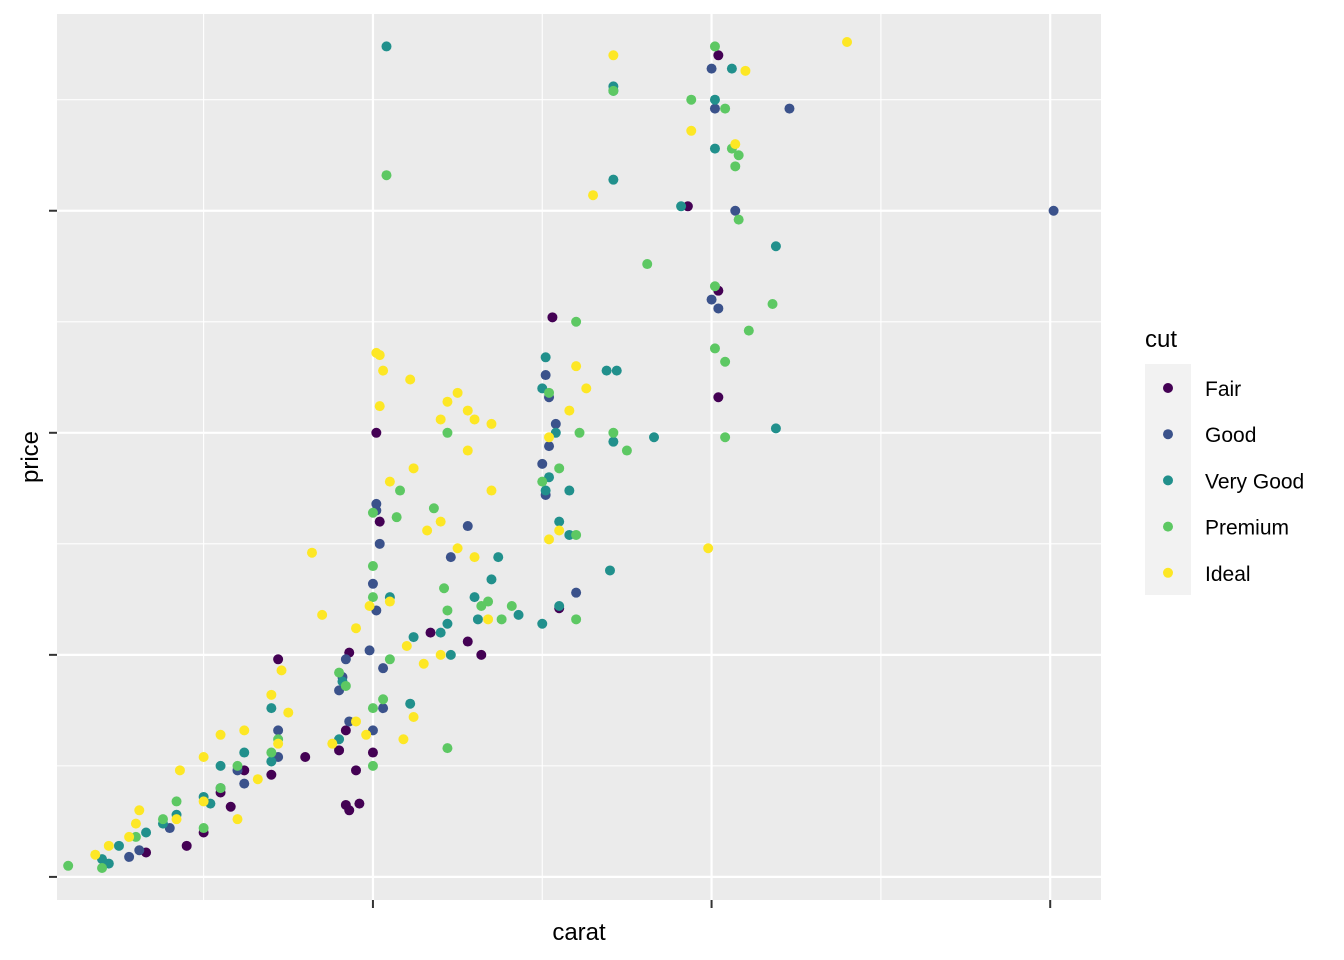  I want to click on legend-entry: Premium, so click(1226, 528).